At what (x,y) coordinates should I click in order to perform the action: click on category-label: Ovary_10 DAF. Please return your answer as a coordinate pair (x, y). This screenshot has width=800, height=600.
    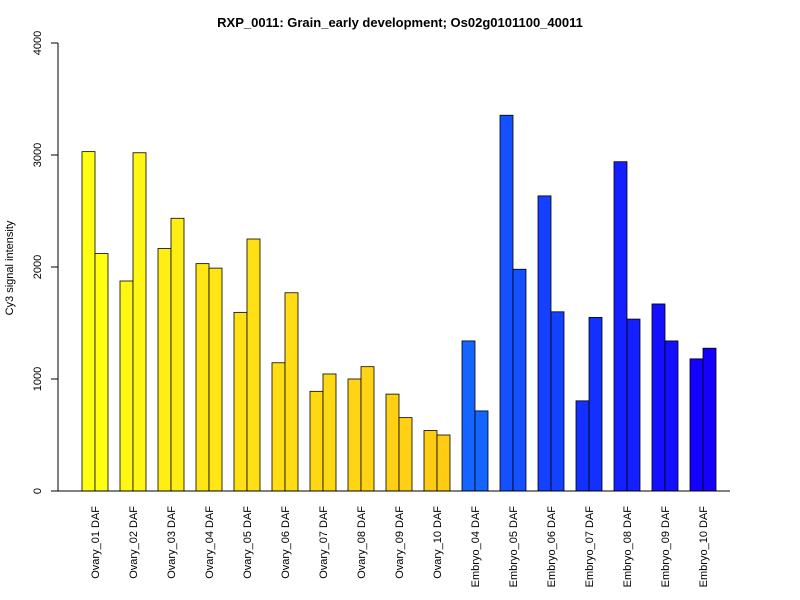
    Looking at the image, I should click on (438, 542).